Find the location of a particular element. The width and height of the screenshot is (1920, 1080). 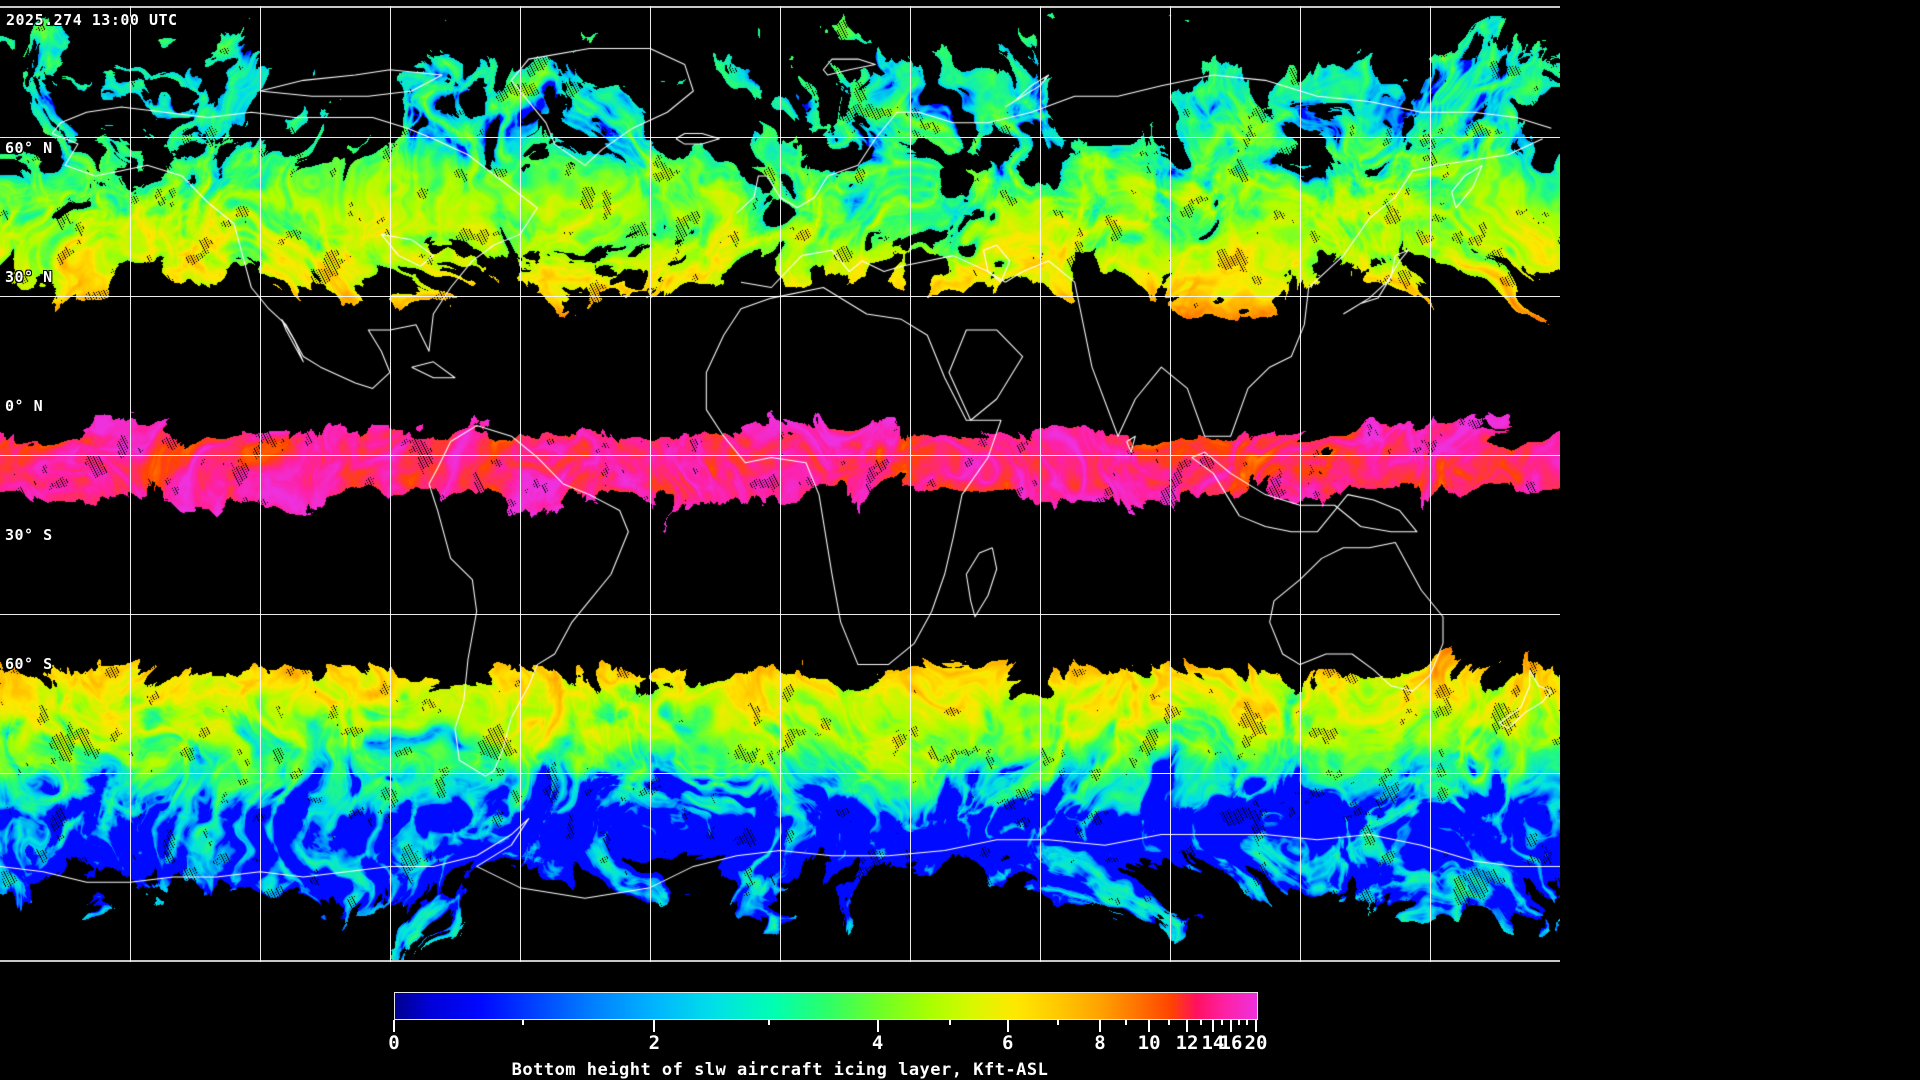

lat-label-30s: 30° S is located at coordinates (29, 535).